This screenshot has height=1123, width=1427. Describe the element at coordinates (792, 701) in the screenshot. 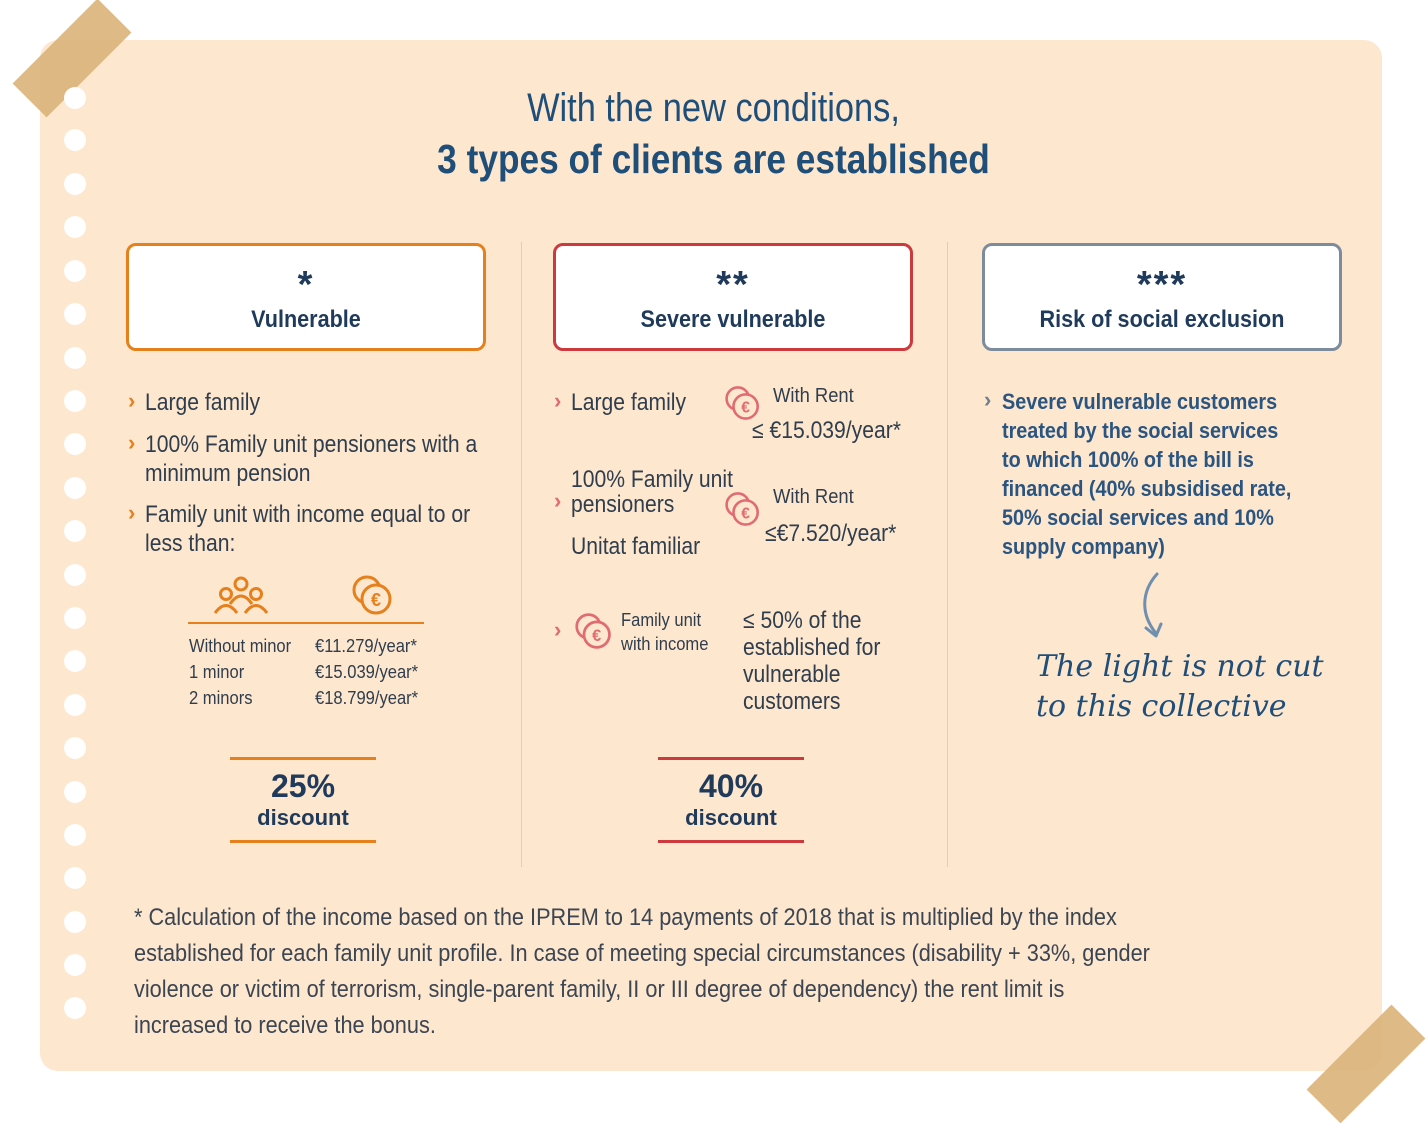

I see `income-threshold-line: customers` at that location.